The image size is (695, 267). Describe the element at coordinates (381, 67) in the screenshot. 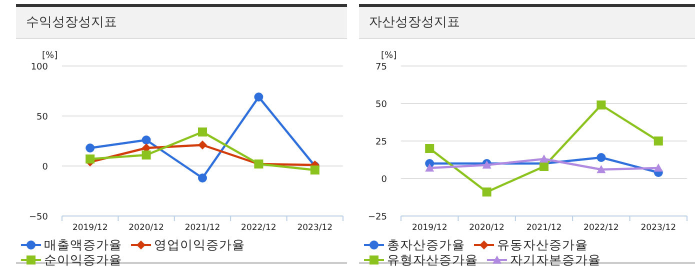

I see `y-tick-label: 75` at that location.